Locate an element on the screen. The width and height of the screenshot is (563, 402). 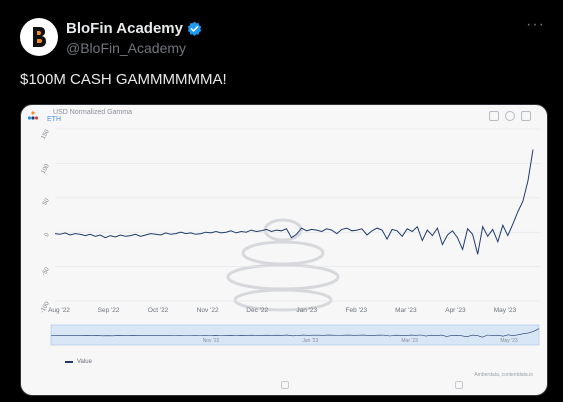
navigator-tick-label: Nov '22 is located at coordinates (211, 341).